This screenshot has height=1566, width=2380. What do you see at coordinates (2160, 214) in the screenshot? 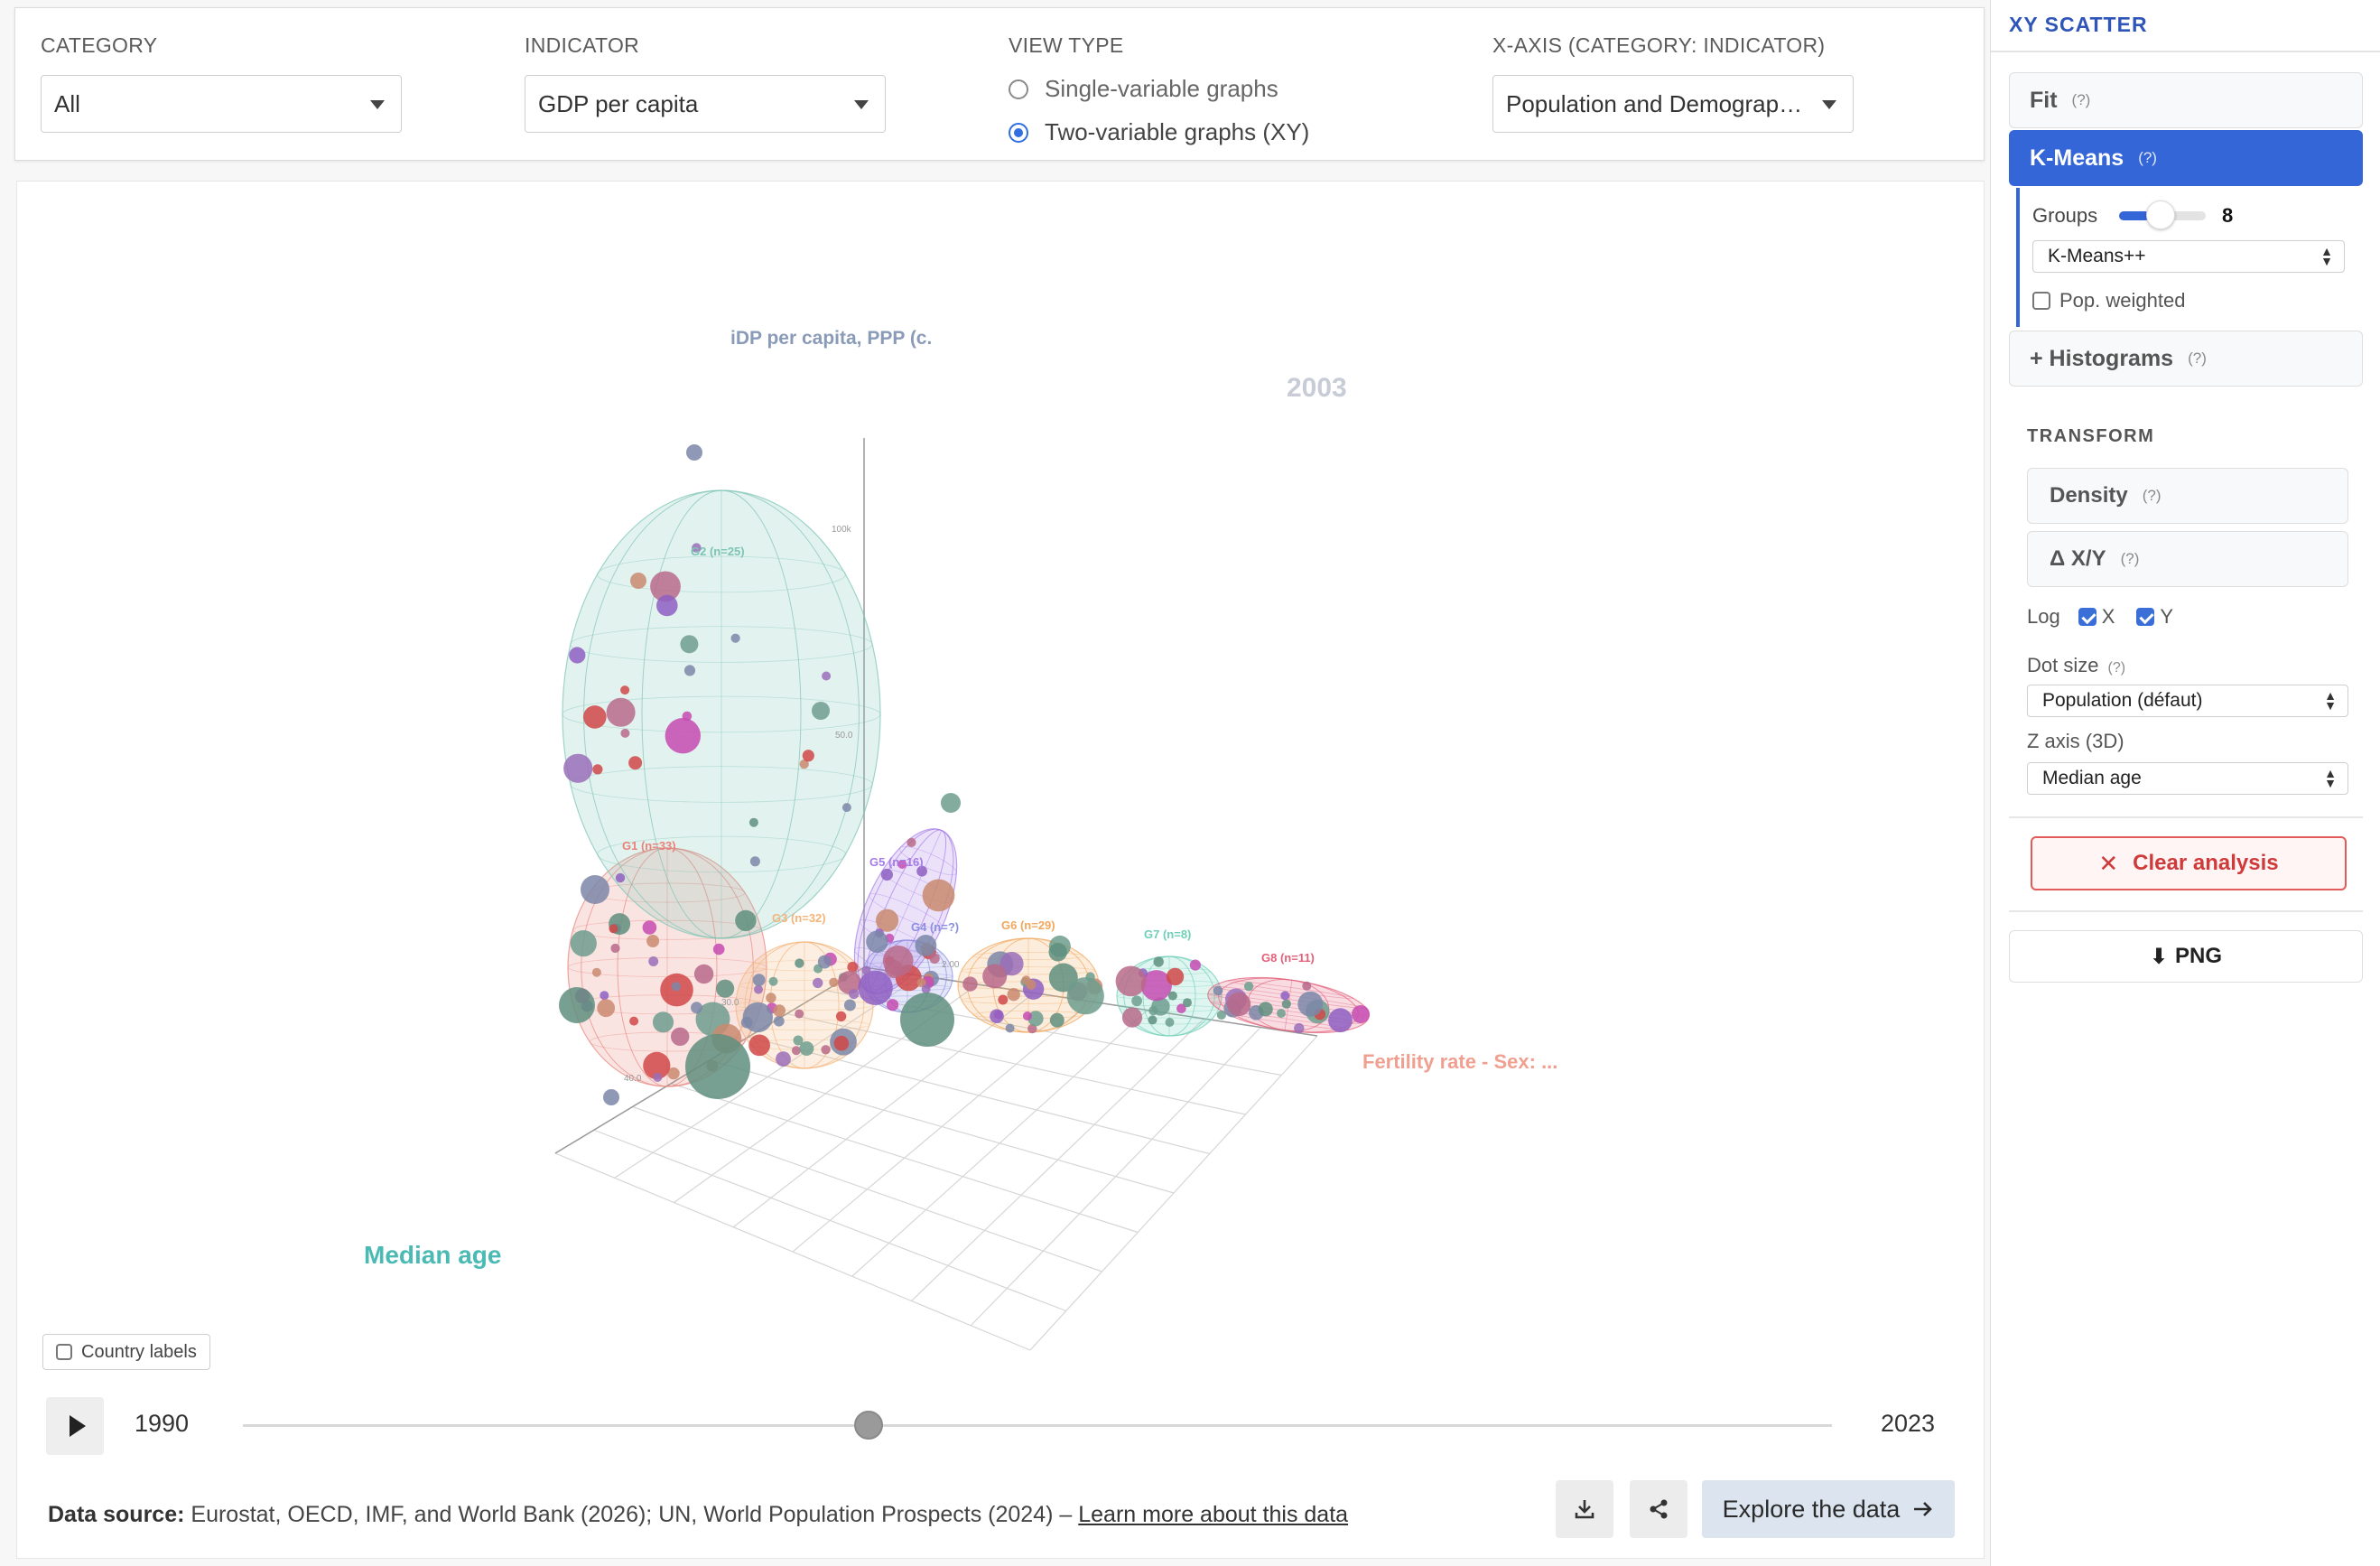
I see `groups-slider-thumb` at bounding box center [2160, 214].